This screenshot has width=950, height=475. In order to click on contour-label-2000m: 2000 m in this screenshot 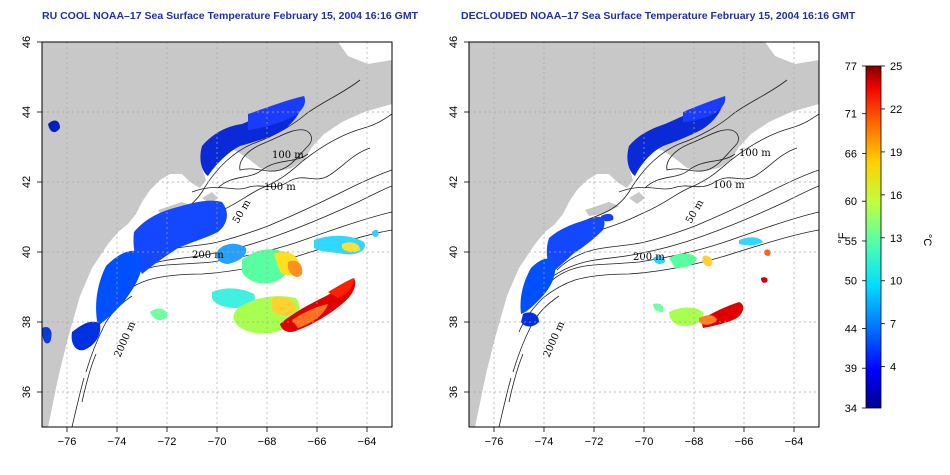, I will do `click(126, 339)`.